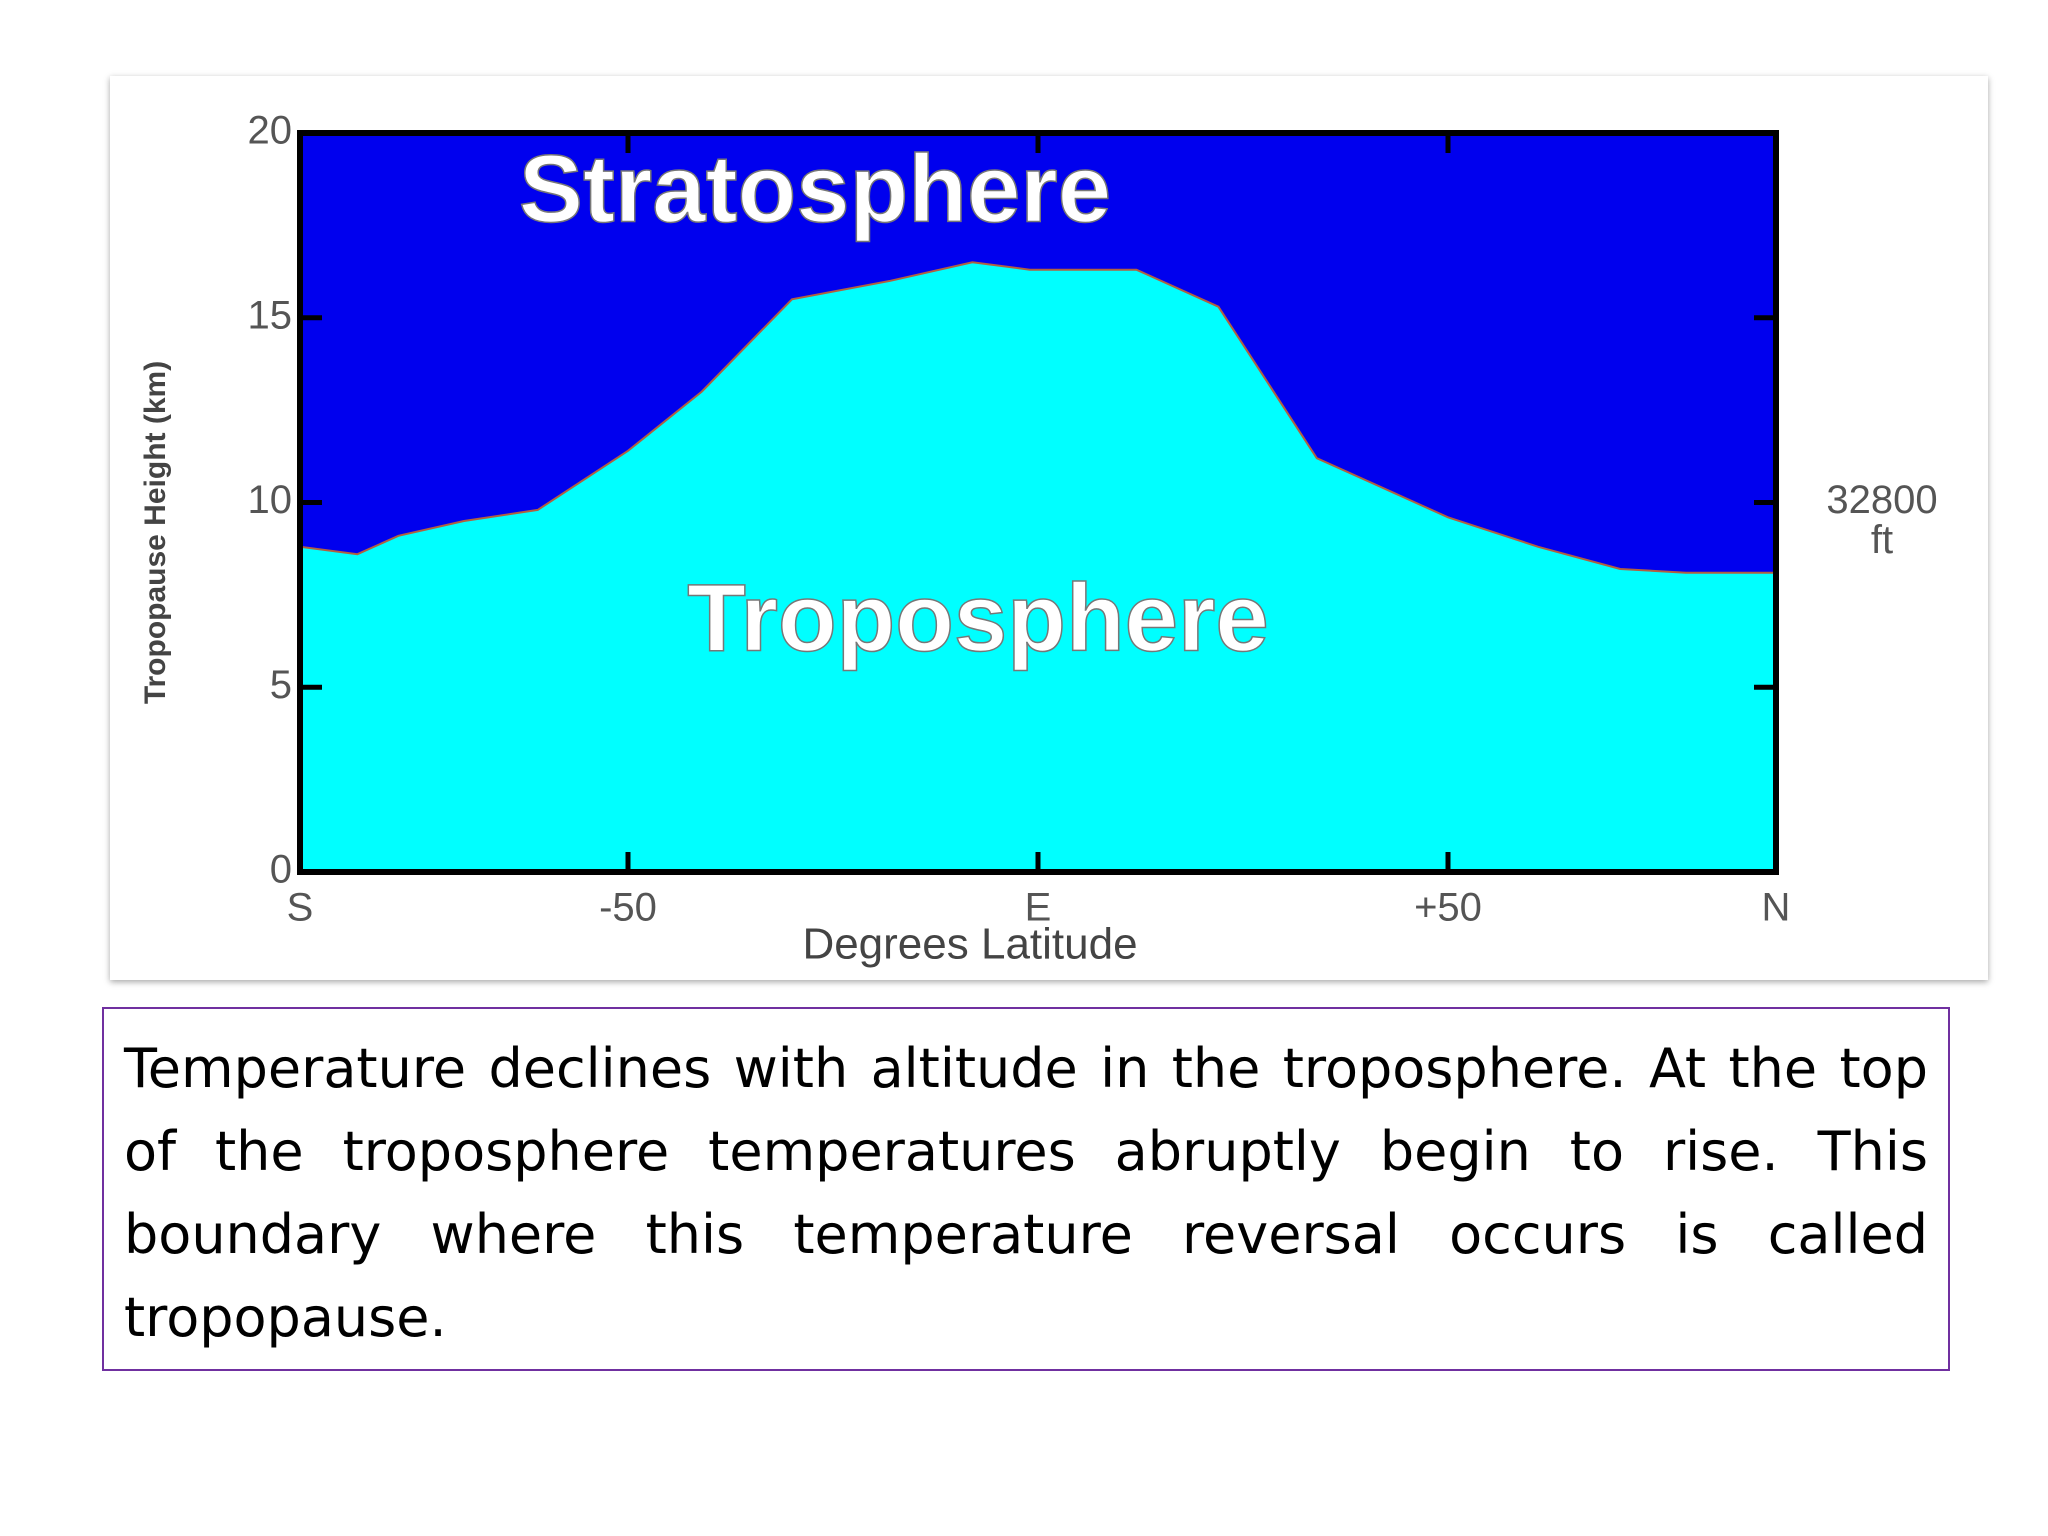 Image resolution: width=2048 pixels, height=1536 pixels. What do you see at coordinates (270, 131) in the screenshot?
I see `y-tick-label: 20` at bounding box center [270, 131].